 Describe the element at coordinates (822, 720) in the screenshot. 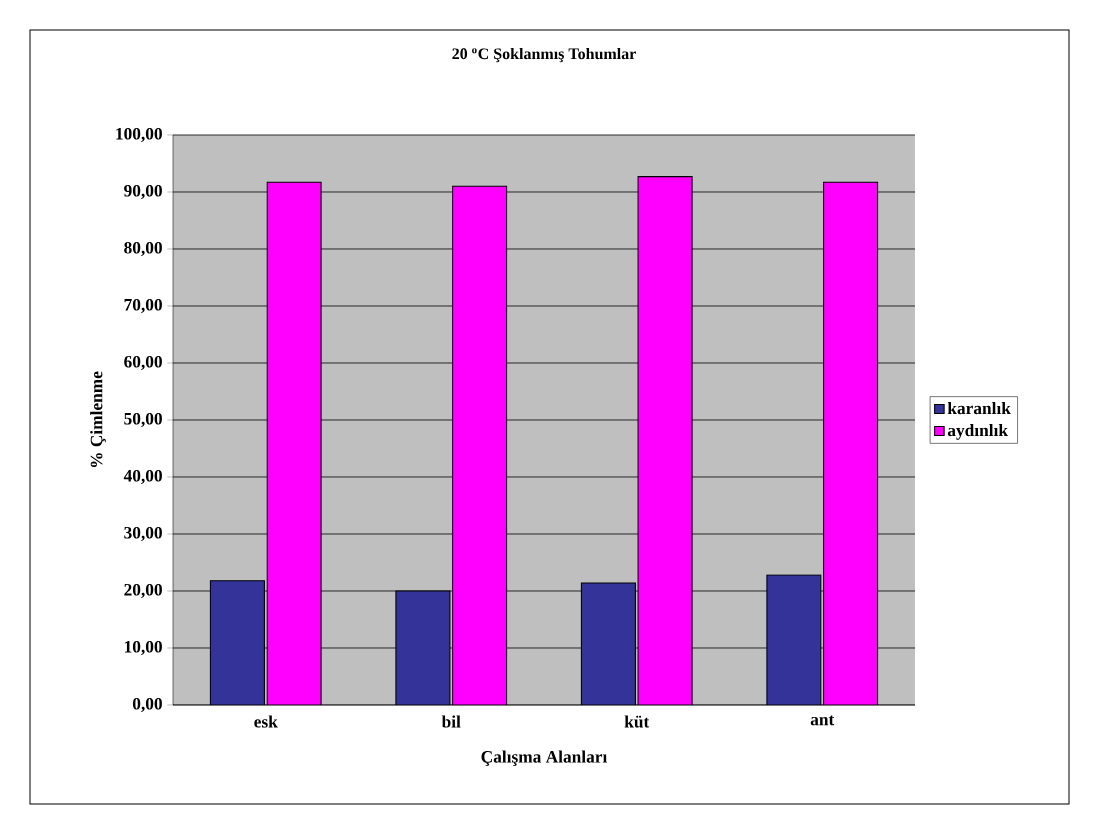

I see `x-tick-label: ant` at that location.